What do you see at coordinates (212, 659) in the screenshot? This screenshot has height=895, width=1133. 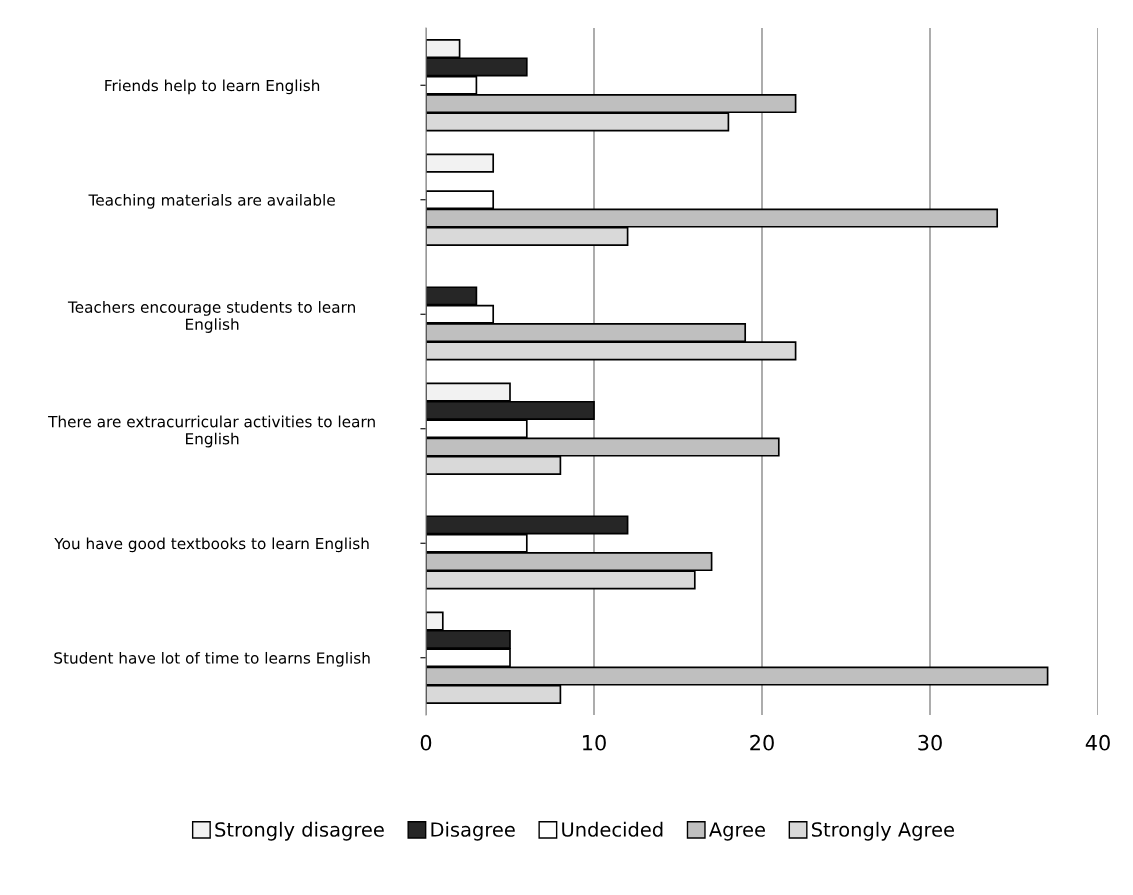 I see `y-tick-label: Student have lot of time to learns English` at bounding box center [212, 659].